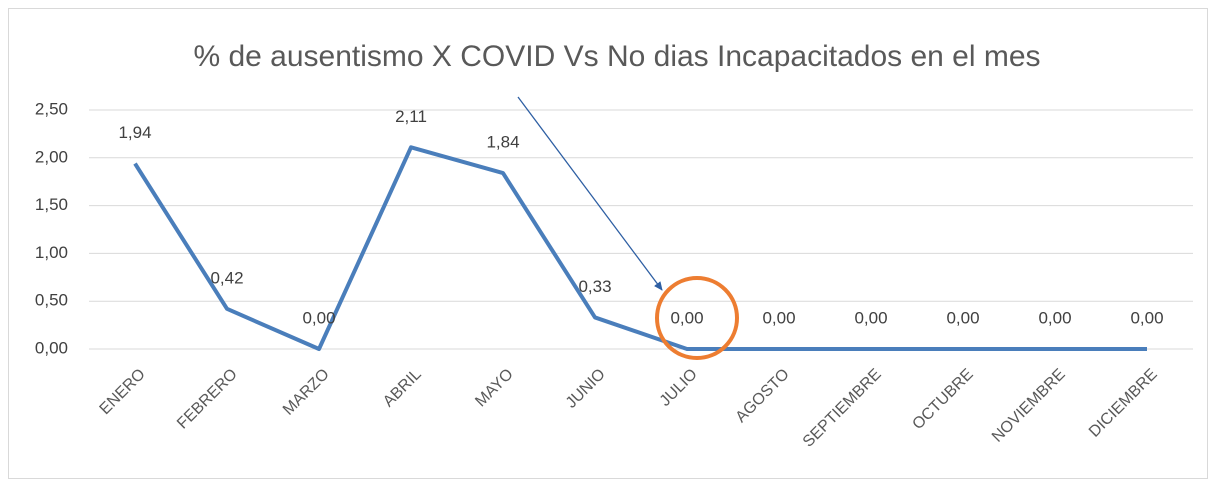  I want to click on data-label: 2,11, so click(411, 116).